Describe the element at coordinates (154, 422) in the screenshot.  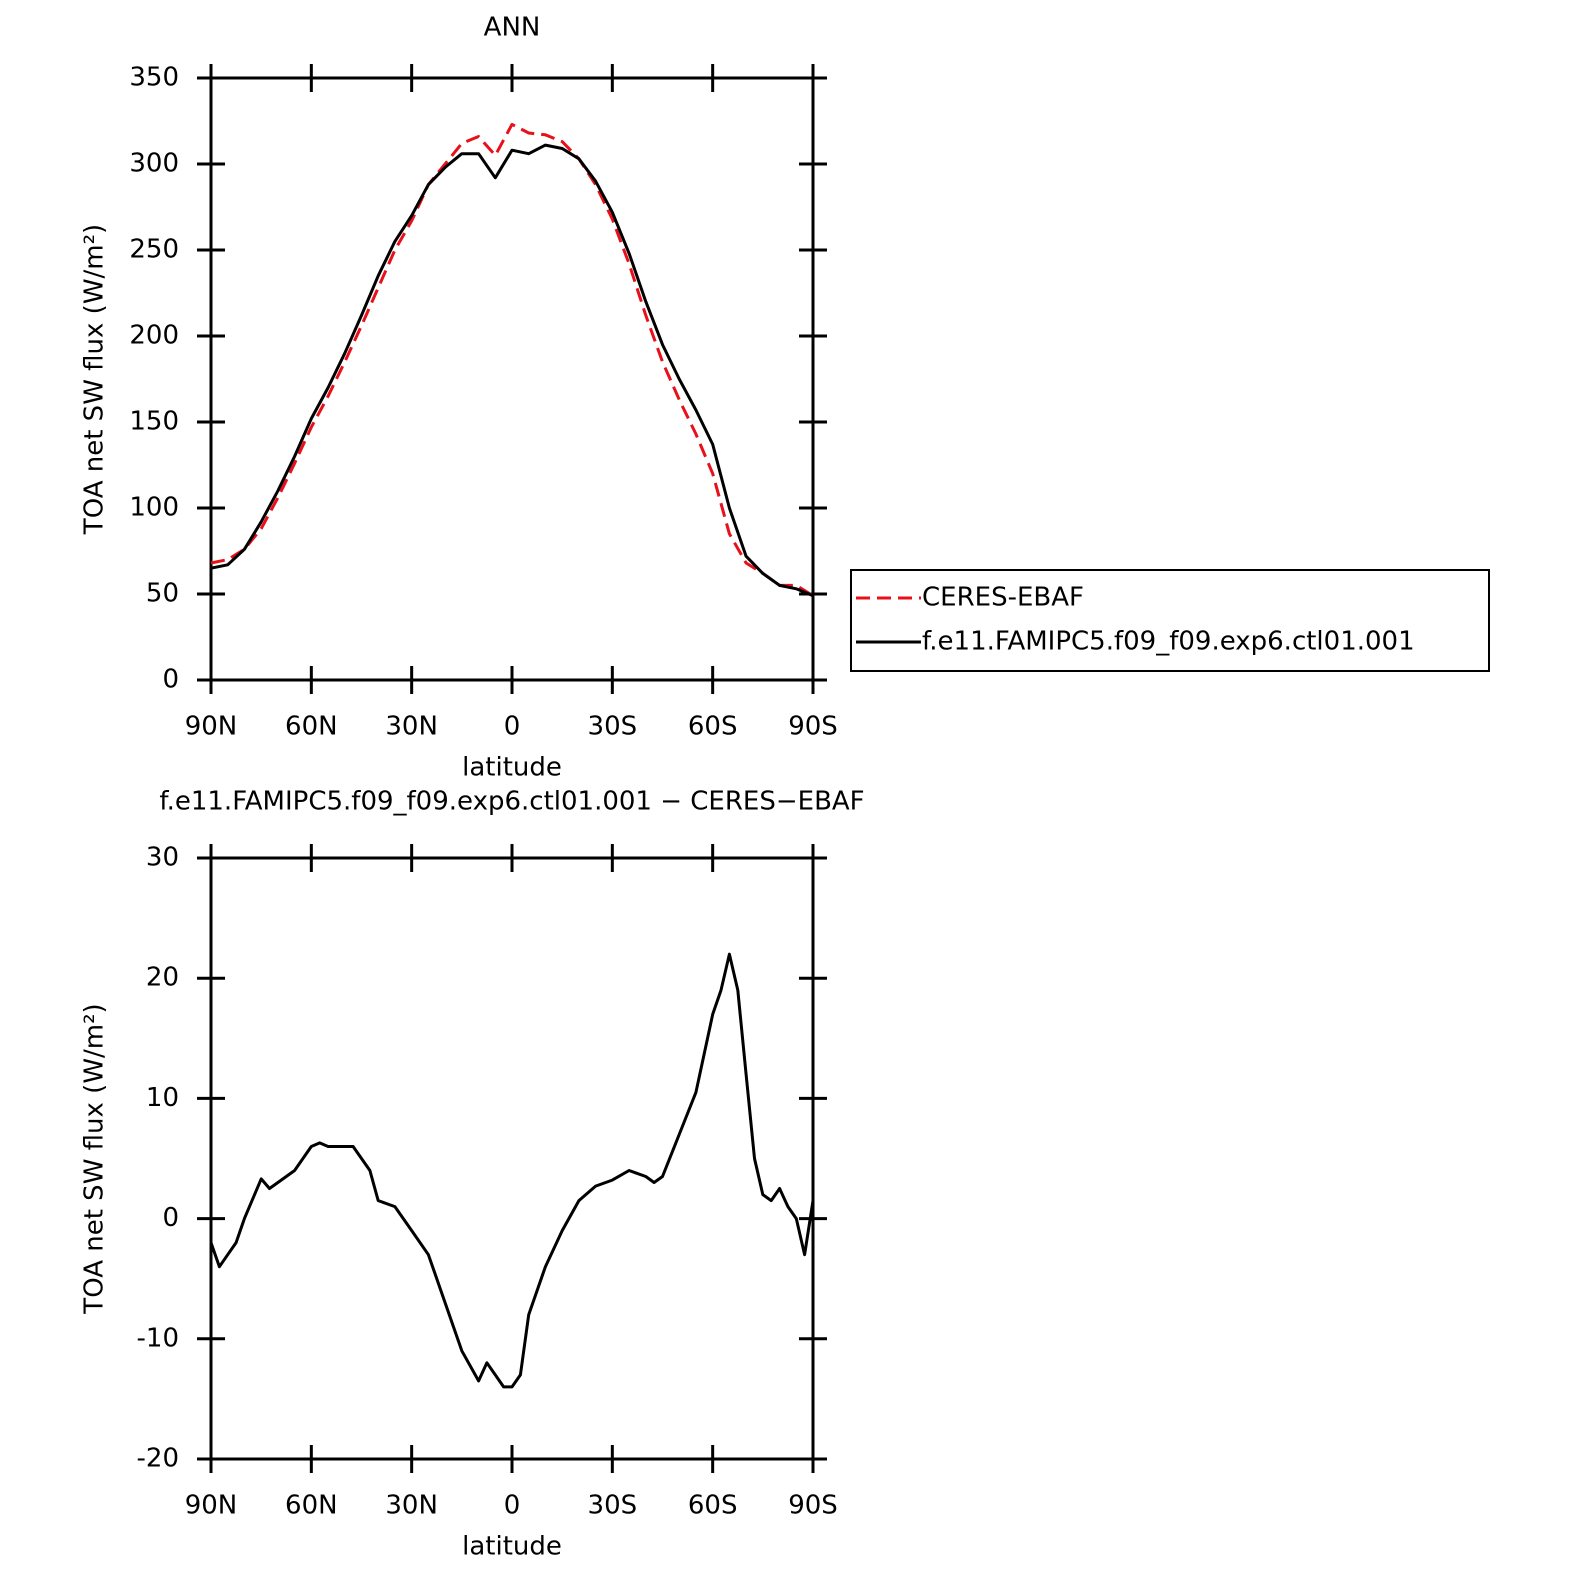
I see `y-tick-label: 150` at that location.